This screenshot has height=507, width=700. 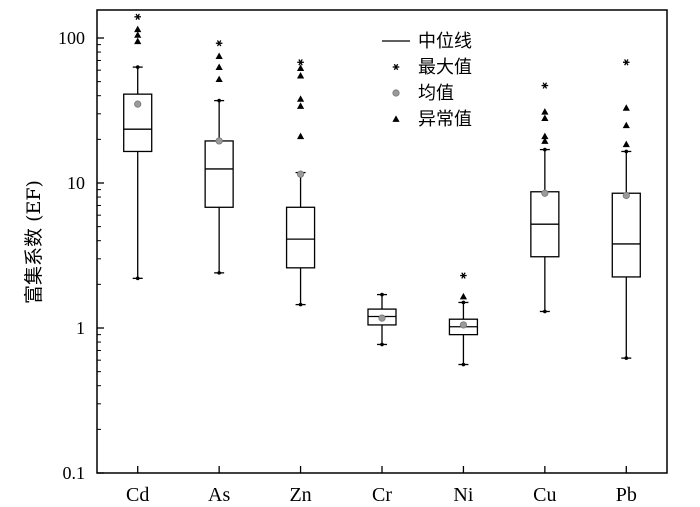 I want to click on box-zn, so click(x=300, y=183).